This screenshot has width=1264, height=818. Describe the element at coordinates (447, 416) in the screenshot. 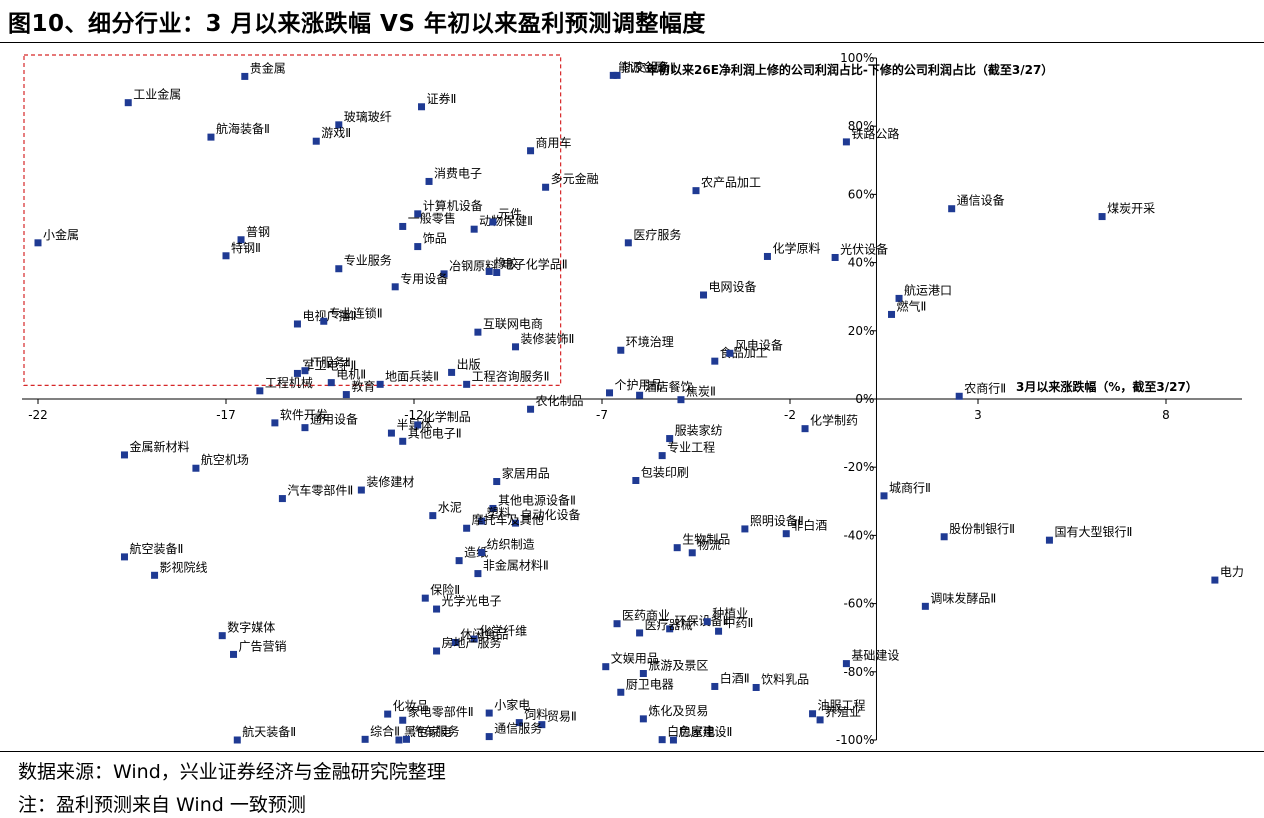

I see `point-label: 化学制品` at that location.